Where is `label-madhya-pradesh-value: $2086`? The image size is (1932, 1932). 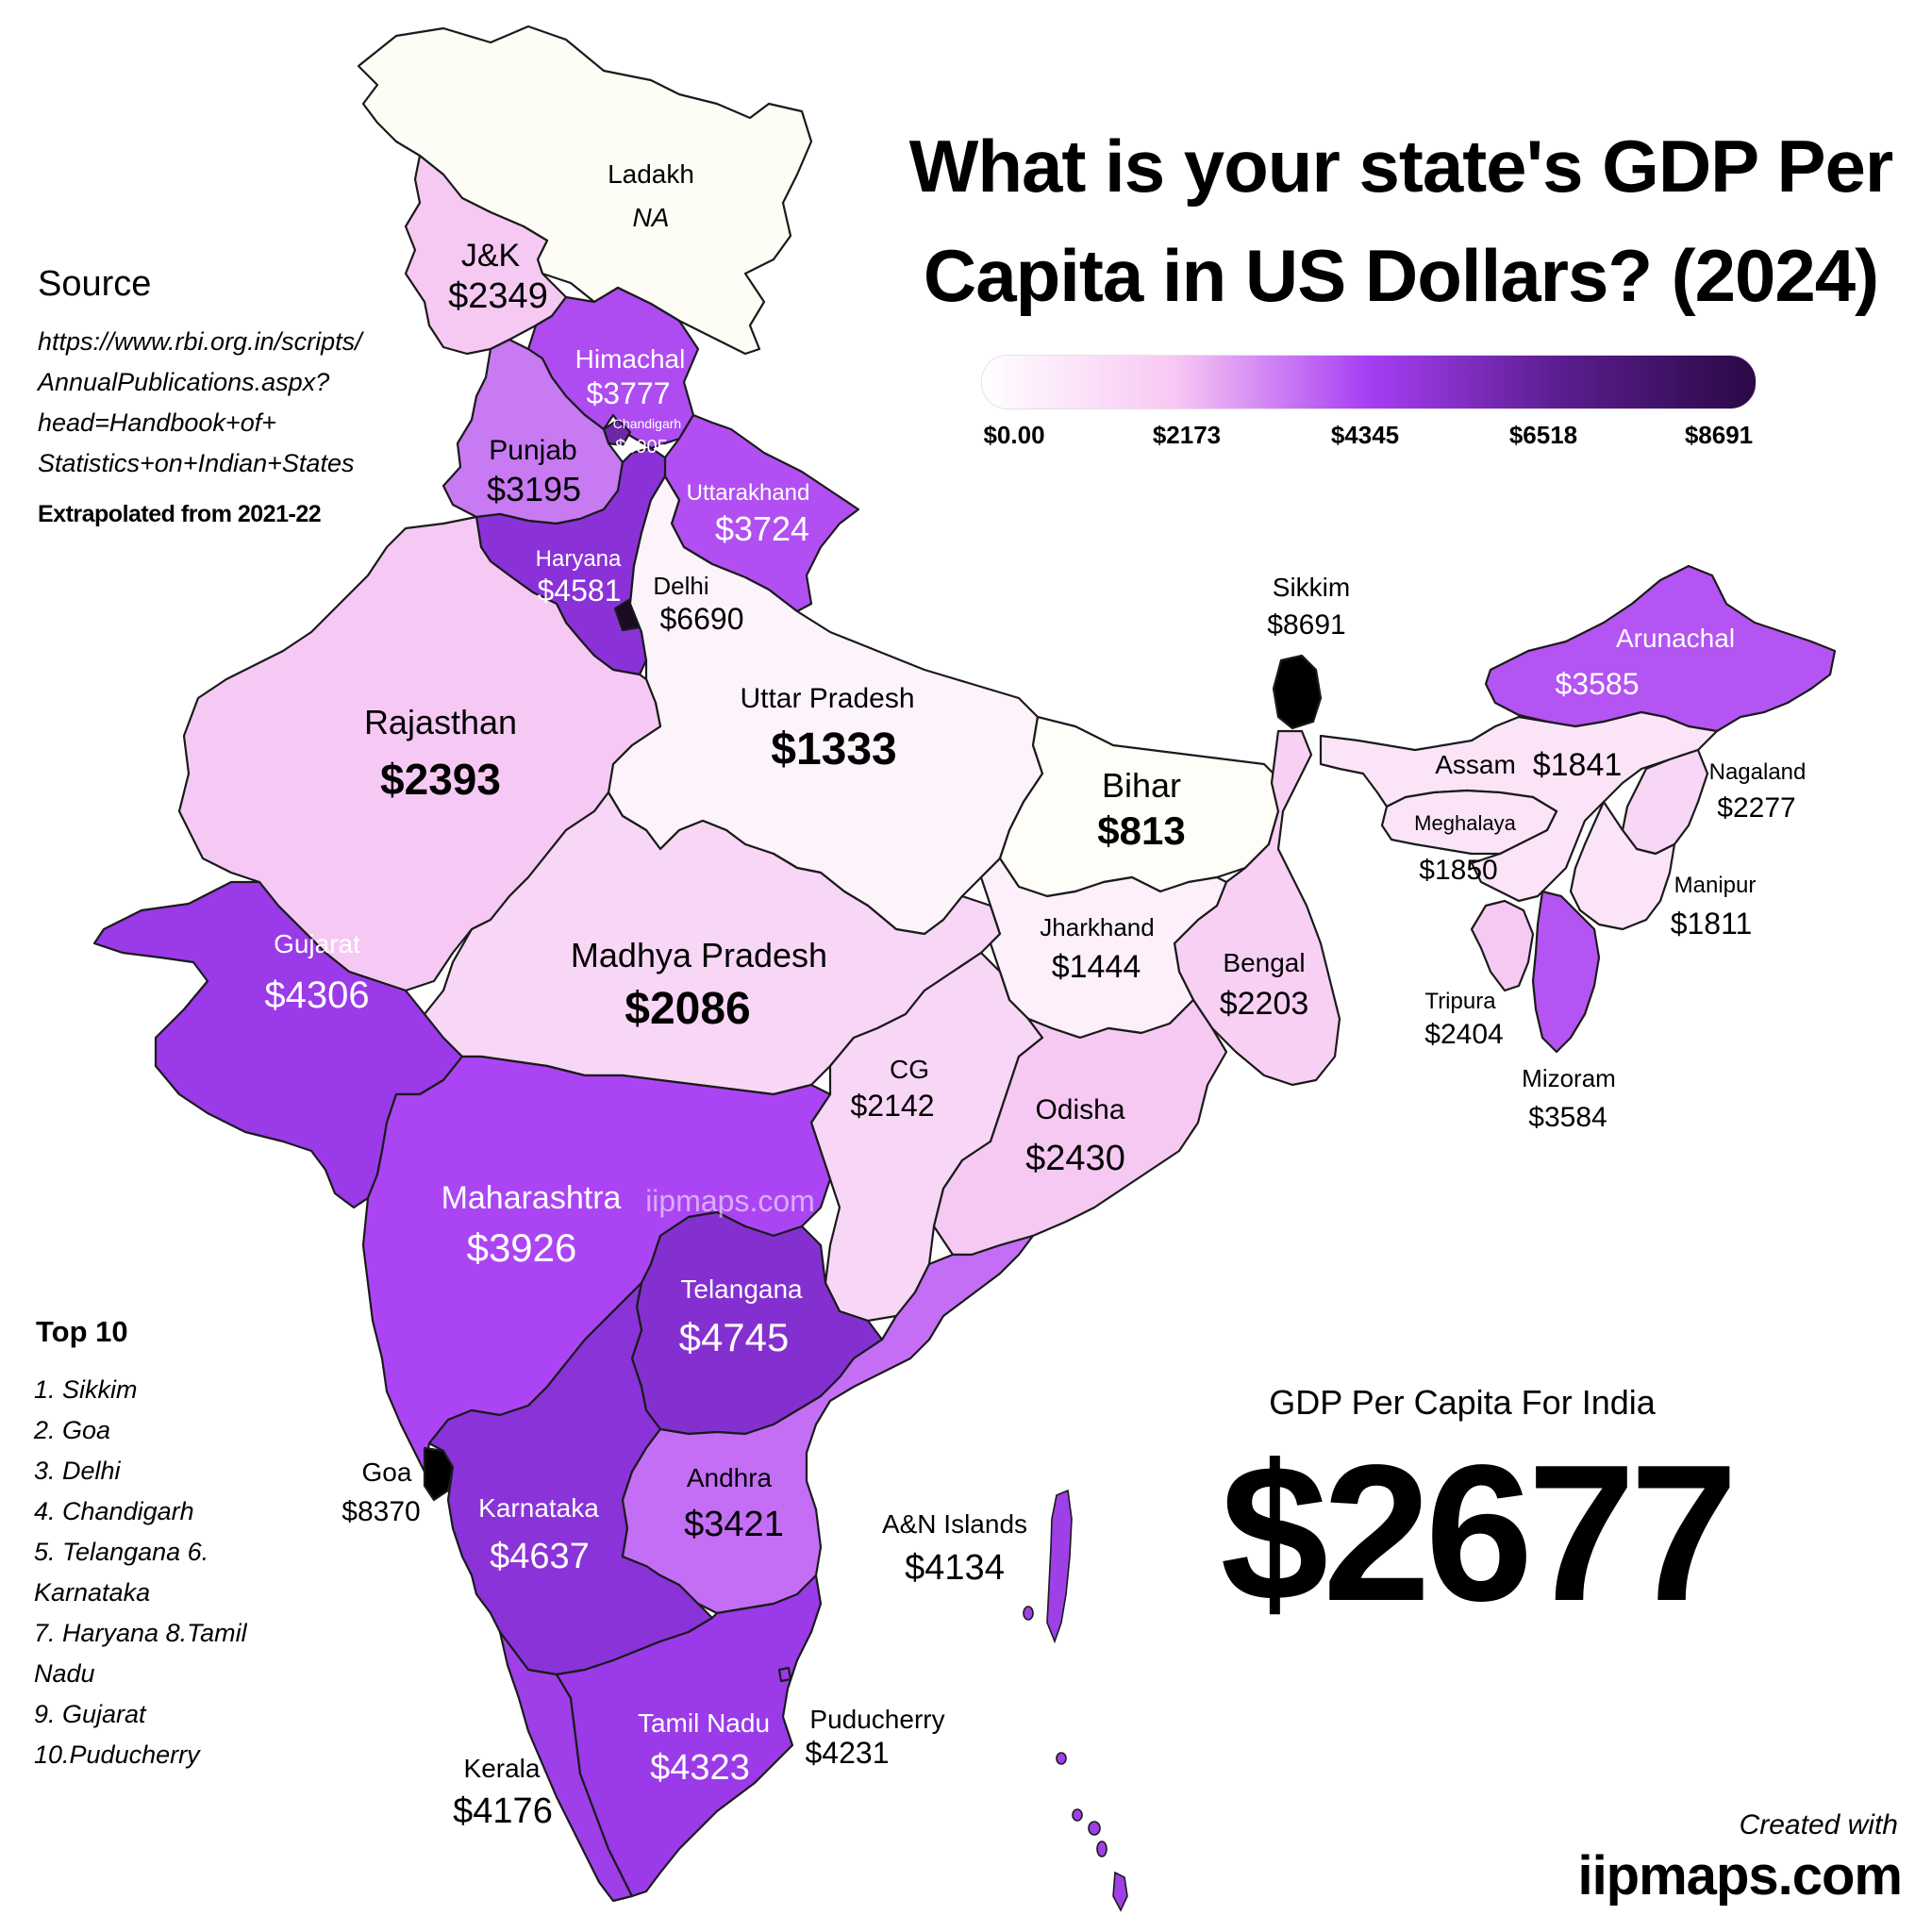
label-madhya-pradesh-value: $2086 is located at coordinates (687, 1009).